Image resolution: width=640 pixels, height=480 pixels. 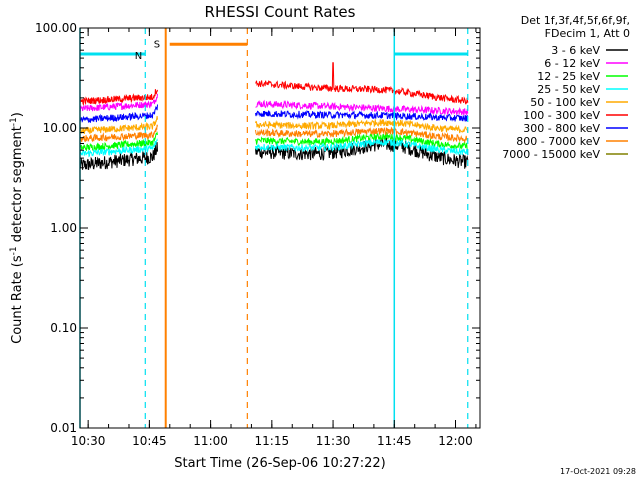 What do you see at coordinates (14, 121) in the screenshot?
I see `y-axis-label-sup2: -1` at bounding box center [14, 121].